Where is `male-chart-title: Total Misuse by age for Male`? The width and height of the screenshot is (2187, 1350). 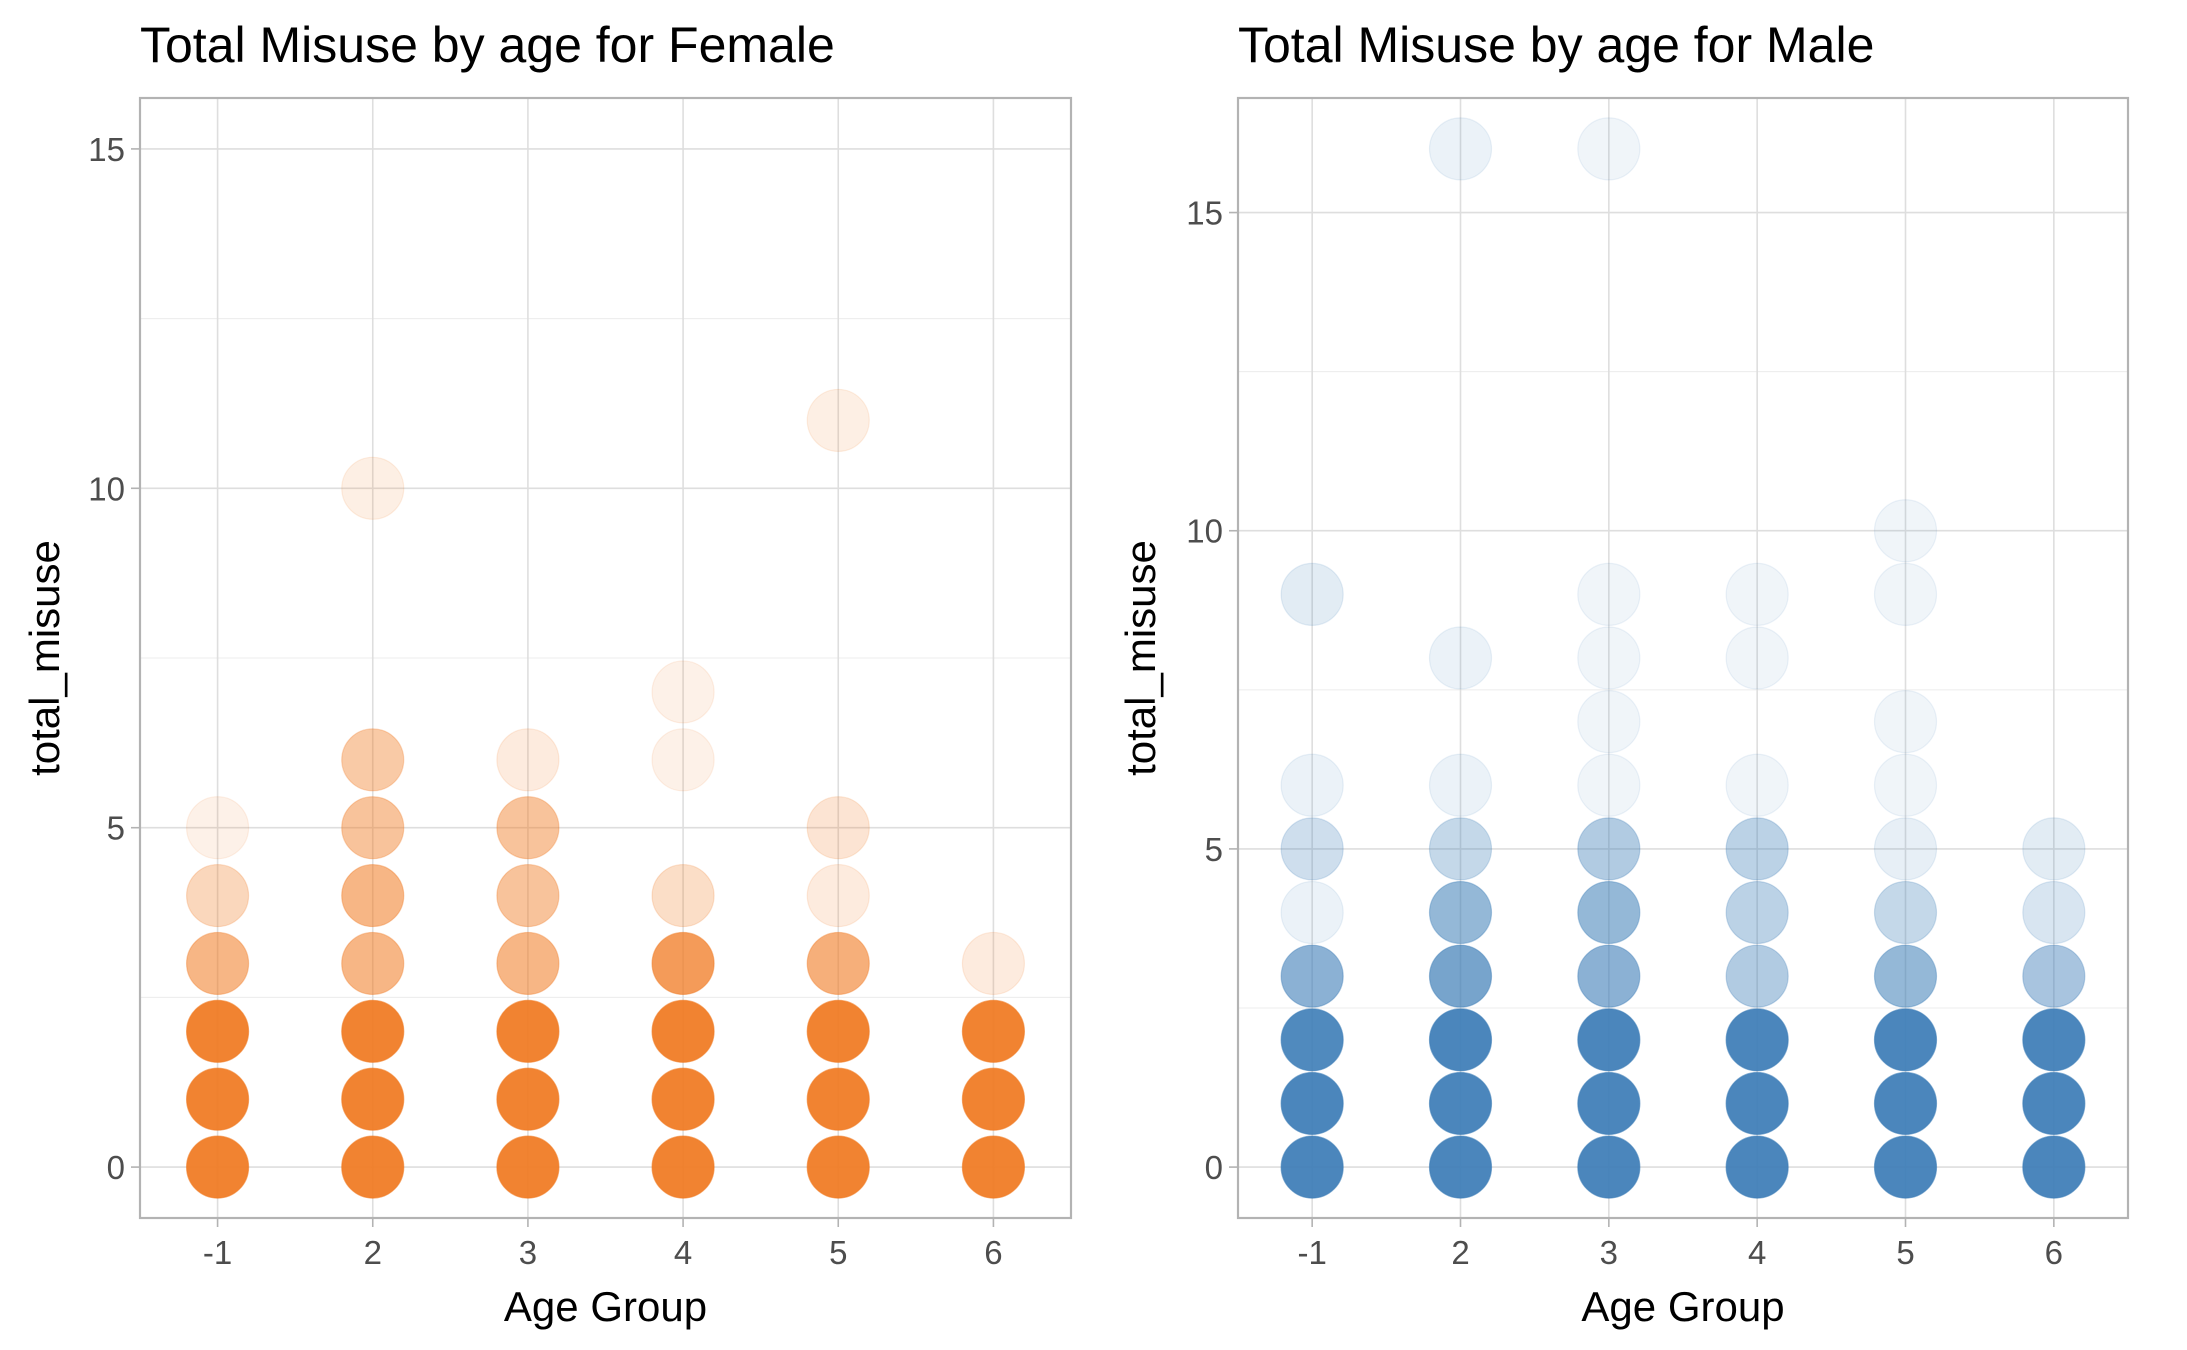 male-chart-title: Total Misuse by age for Male is located at coordinates (1556, 45).